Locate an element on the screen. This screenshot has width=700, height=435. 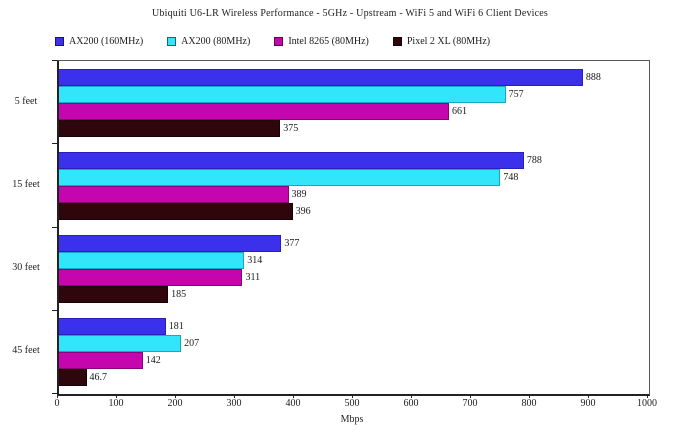
bar-value-label: 661 is located at coordinates (459, 111).